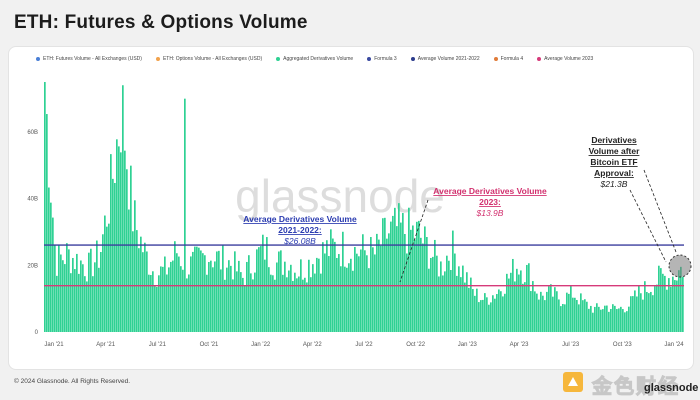  I want to click on watermark-text: glassnode, so click(340, 196).